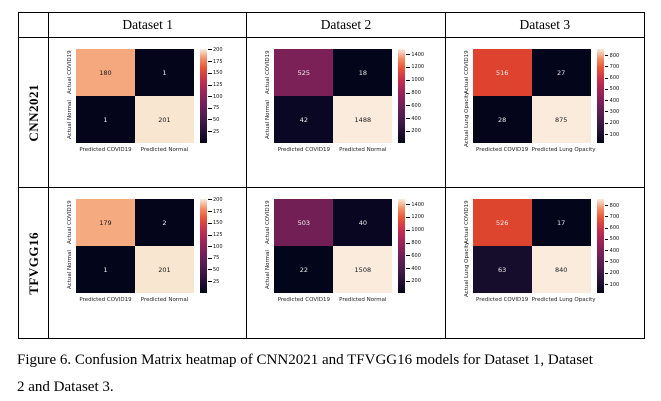 The height and width of the screenshot is (401, 661). I want to click on matrix-cell: 42, so click(304, 119).